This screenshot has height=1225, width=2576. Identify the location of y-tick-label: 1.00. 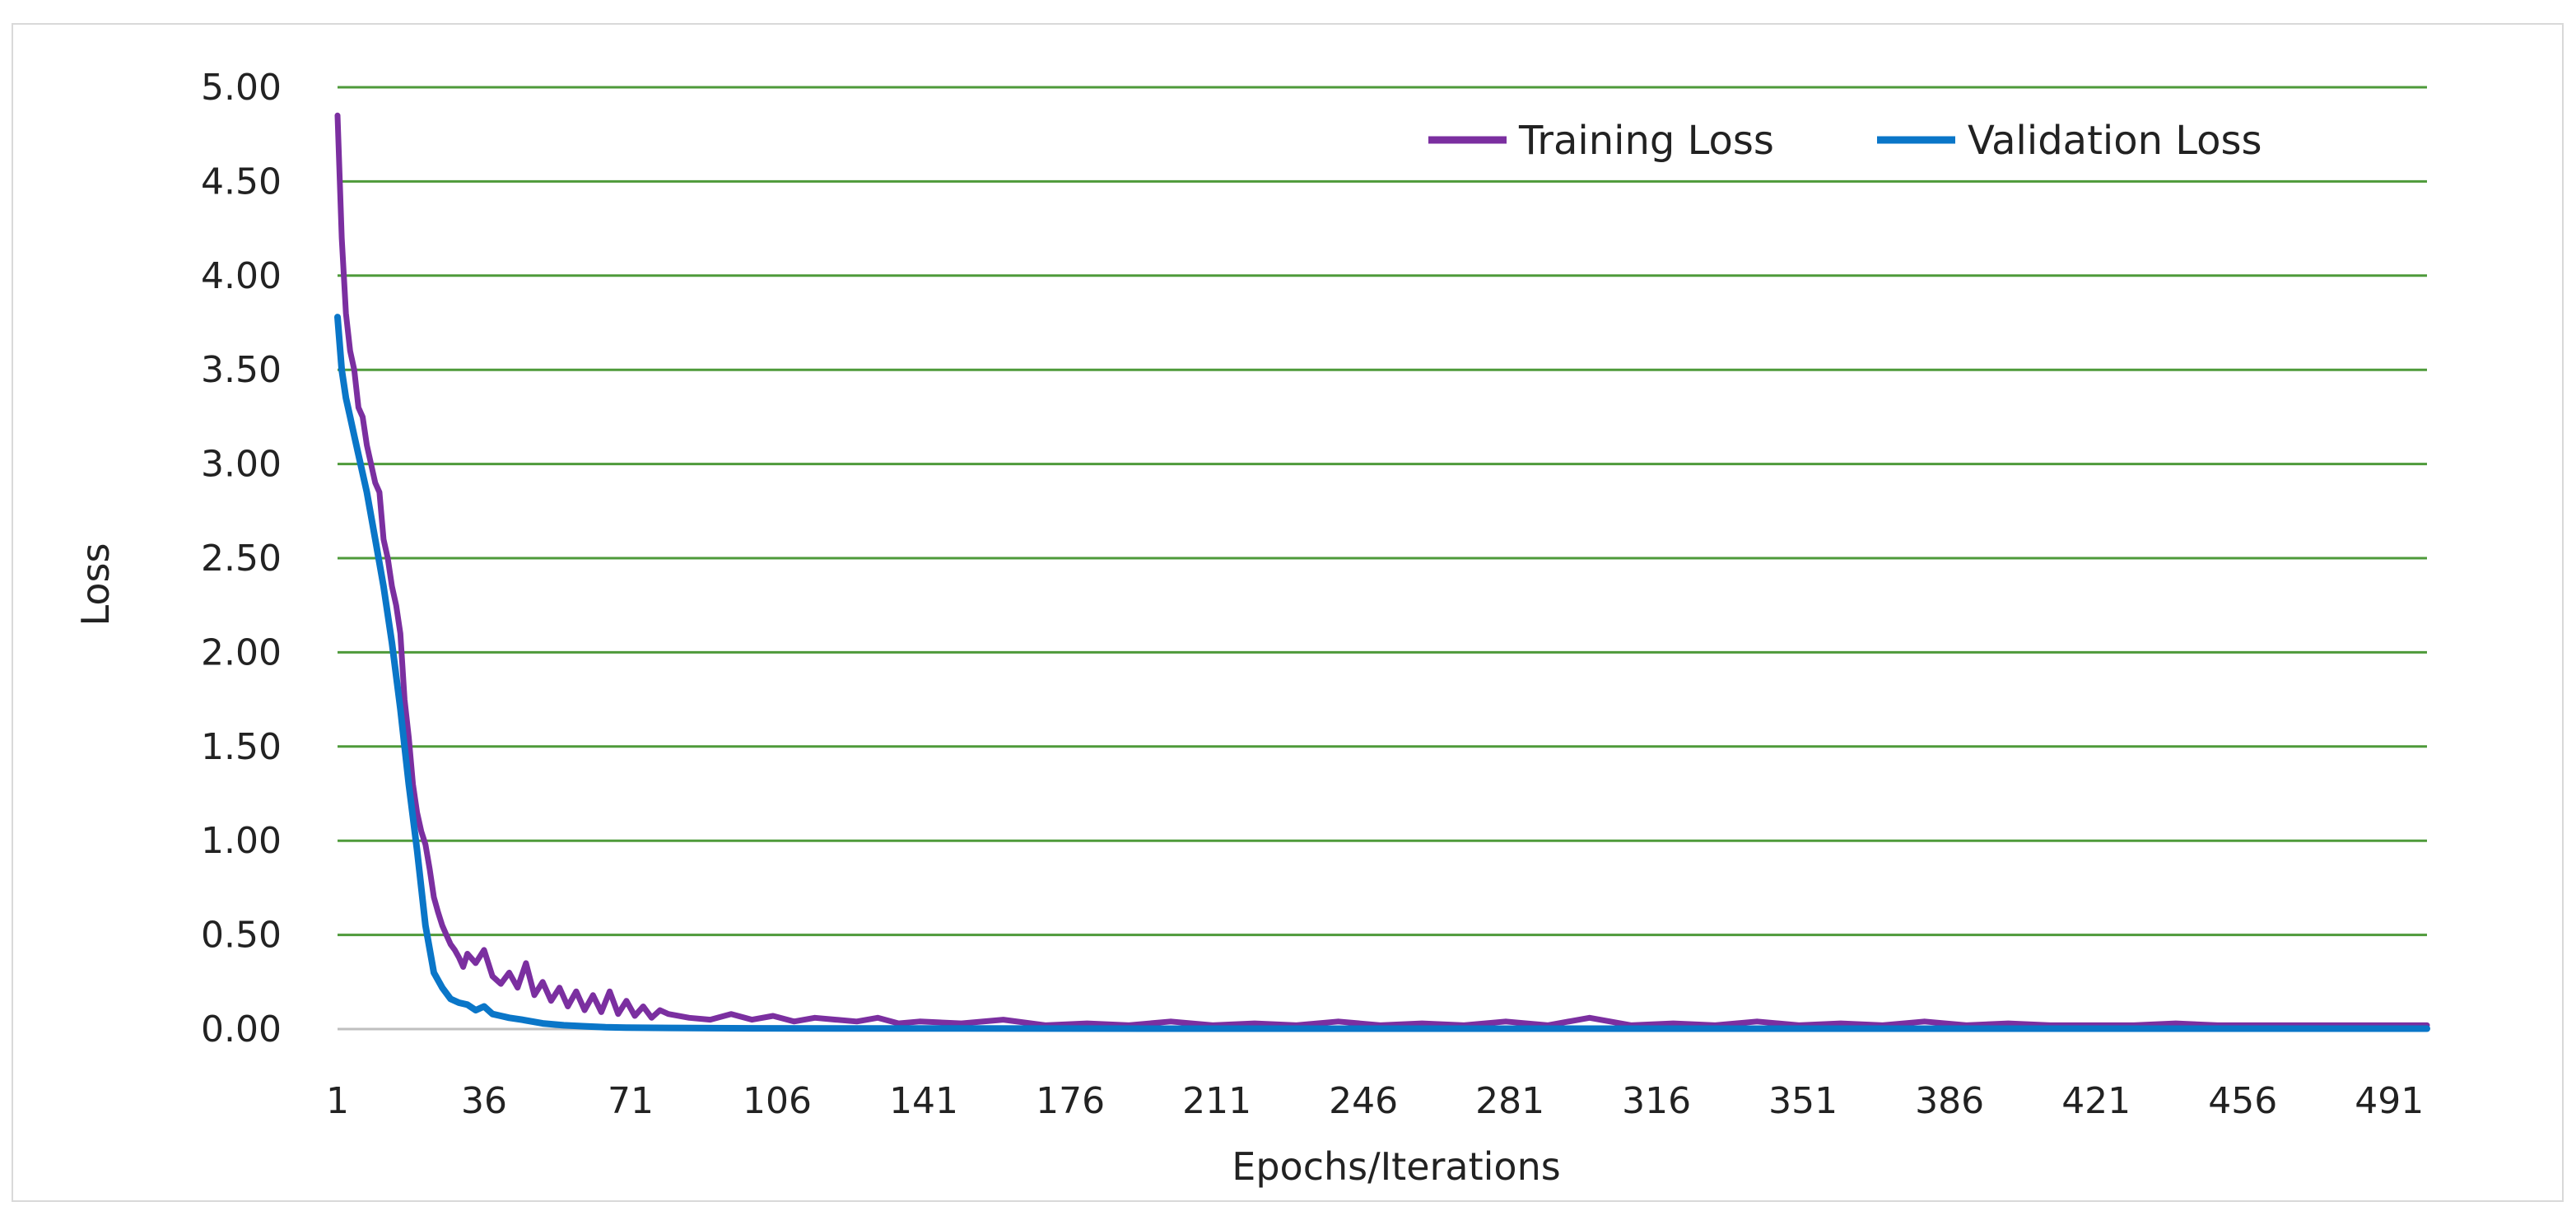
(241, 841).